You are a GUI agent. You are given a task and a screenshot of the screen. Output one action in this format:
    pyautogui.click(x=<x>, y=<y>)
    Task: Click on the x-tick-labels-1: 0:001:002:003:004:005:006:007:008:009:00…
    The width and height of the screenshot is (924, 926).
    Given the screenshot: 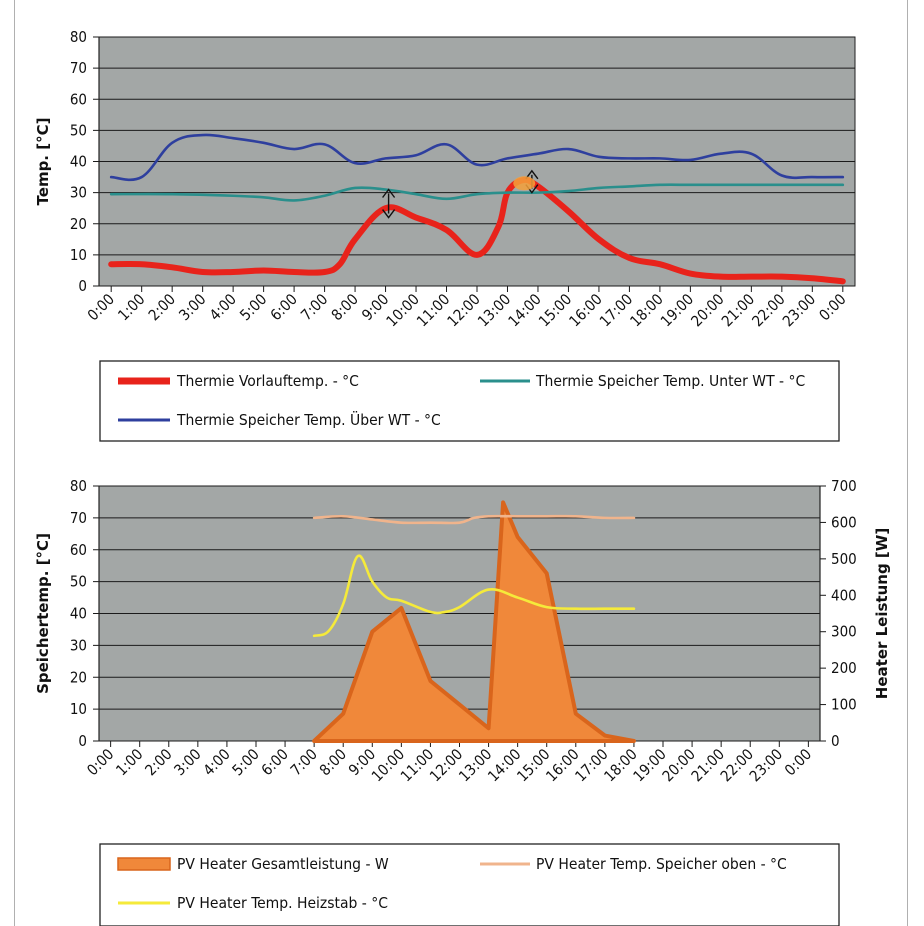 What is the action you would take?
    pyautogui.click(x=467, y=310)
    